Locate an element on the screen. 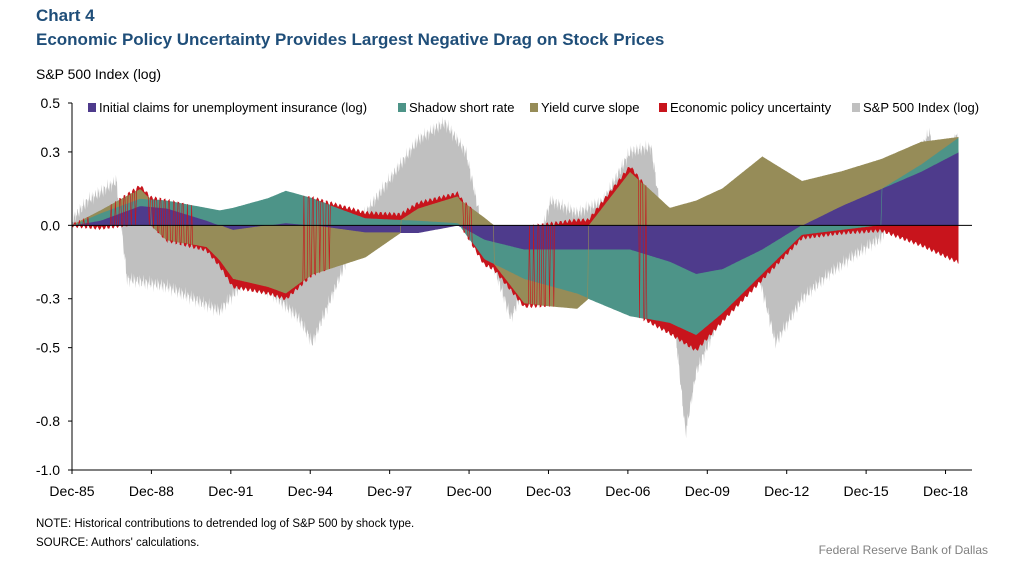 This screenshot has width=1034, height=568. x-tick-label: Dec-94 is located at coordinates (310, 491).